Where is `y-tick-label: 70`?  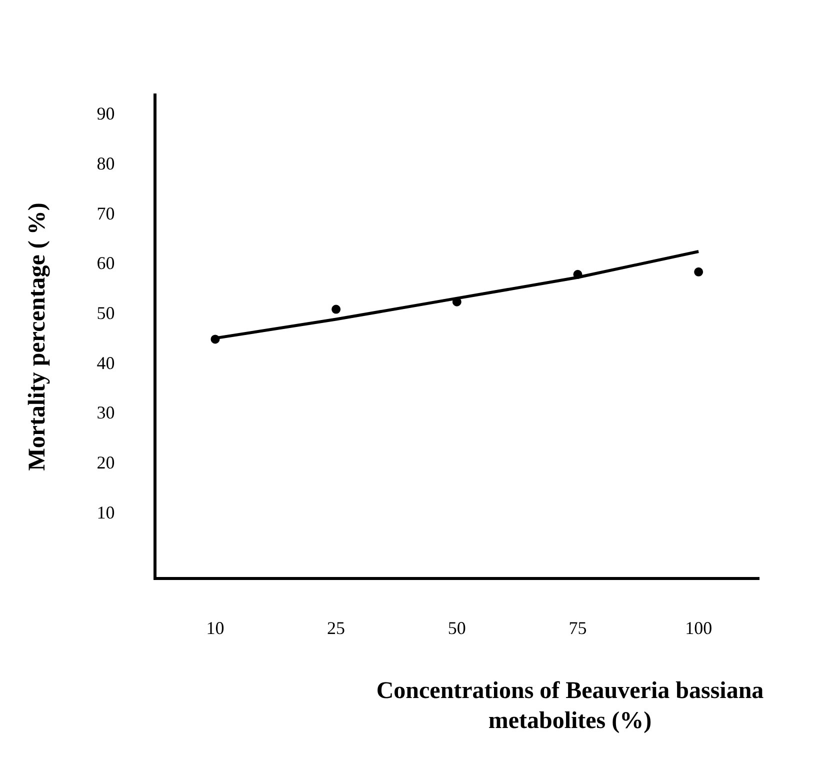
y-tick-label: 70 is located at coordinates (105, 213).